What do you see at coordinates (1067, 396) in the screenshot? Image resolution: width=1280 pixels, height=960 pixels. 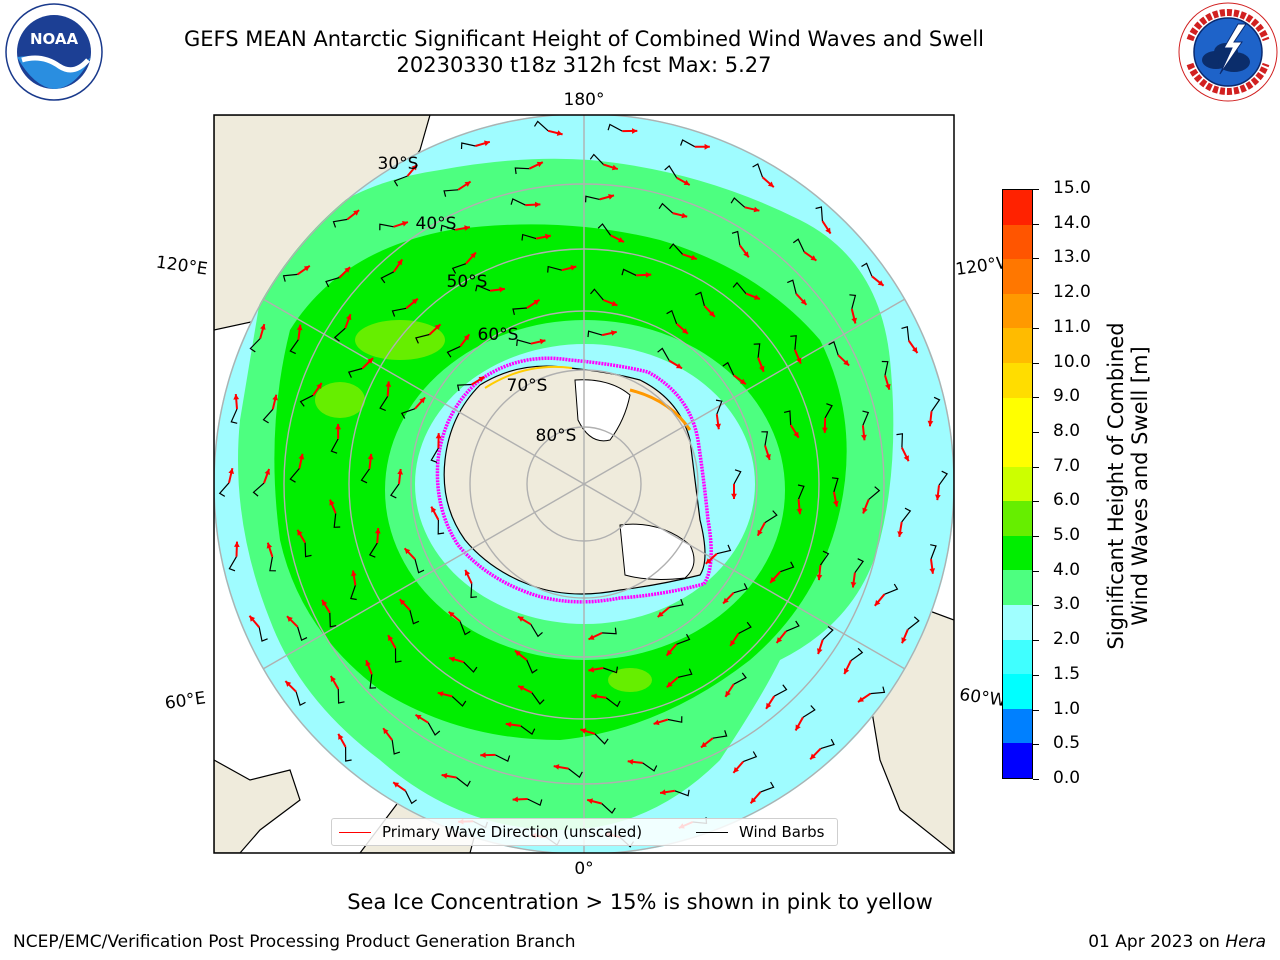 I see `colorbar-tick-label: 9.0` at bounding box center [1067, 396].